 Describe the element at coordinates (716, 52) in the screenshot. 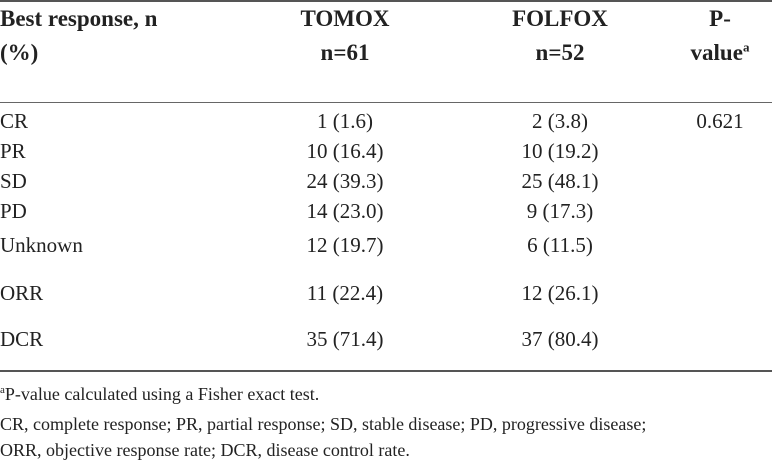

I see `header-p-value-text: value` at that location.